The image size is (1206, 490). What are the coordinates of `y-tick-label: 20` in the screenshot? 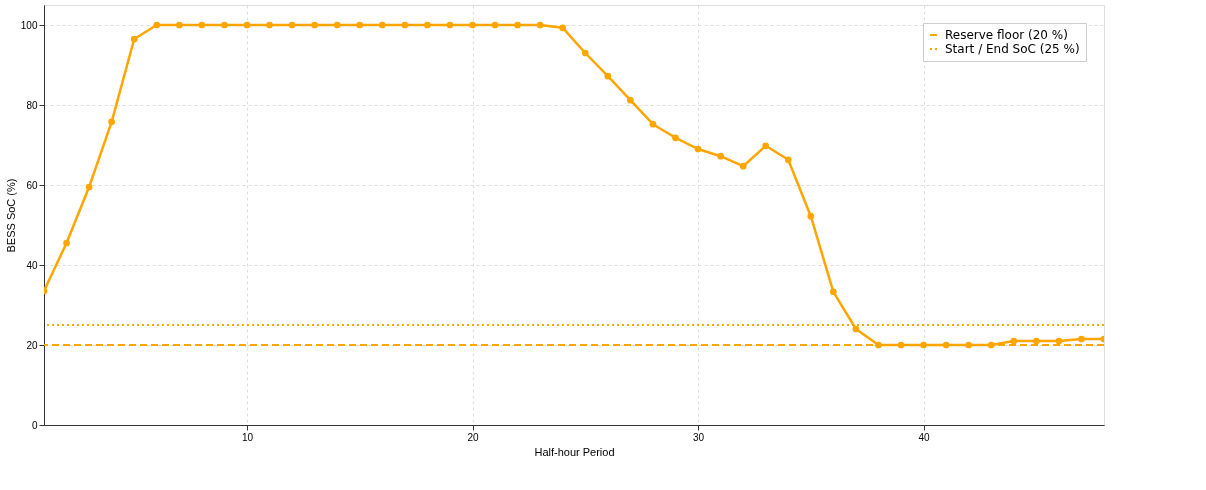 It's located at (32, 345).